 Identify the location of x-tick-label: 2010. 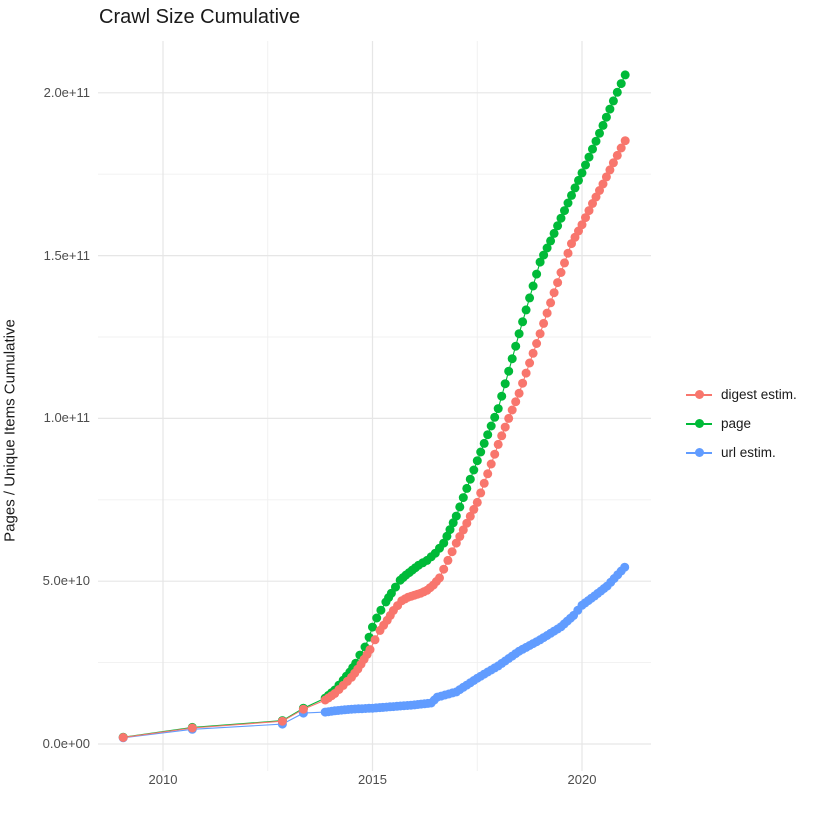
(163, 779).